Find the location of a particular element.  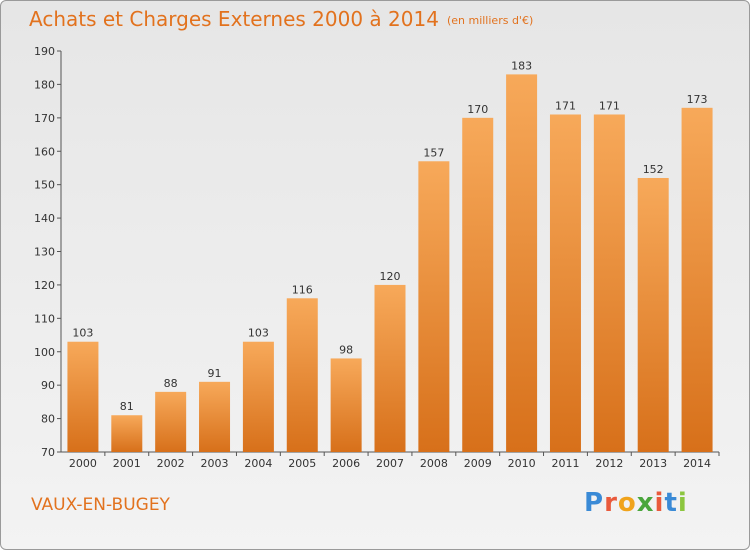

y-tick-label: 170 is located at coordinates (44, 118).